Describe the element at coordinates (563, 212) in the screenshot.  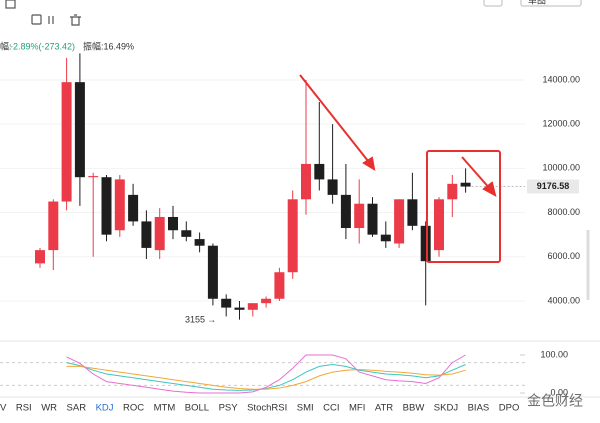
I see `y-tick-label: 8000.00` at that location.